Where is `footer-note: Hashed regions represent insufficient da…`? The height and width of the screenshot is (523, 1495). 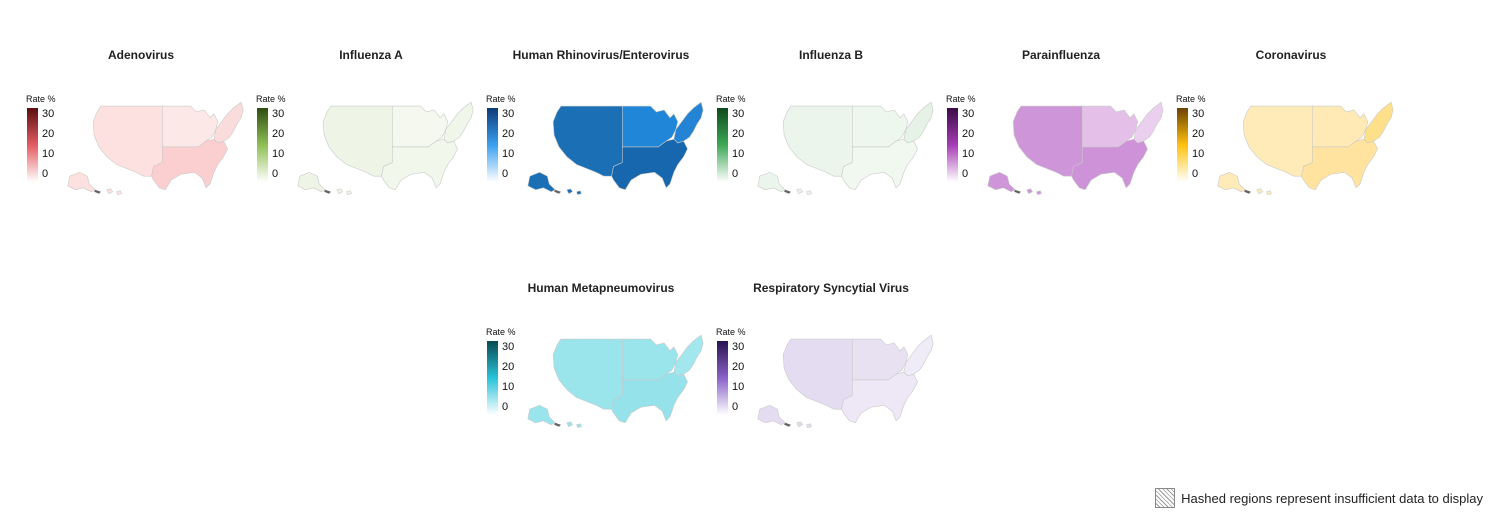
footer-note: Hashed regions represent insufficient da… is located at coordinates (1319, 498).